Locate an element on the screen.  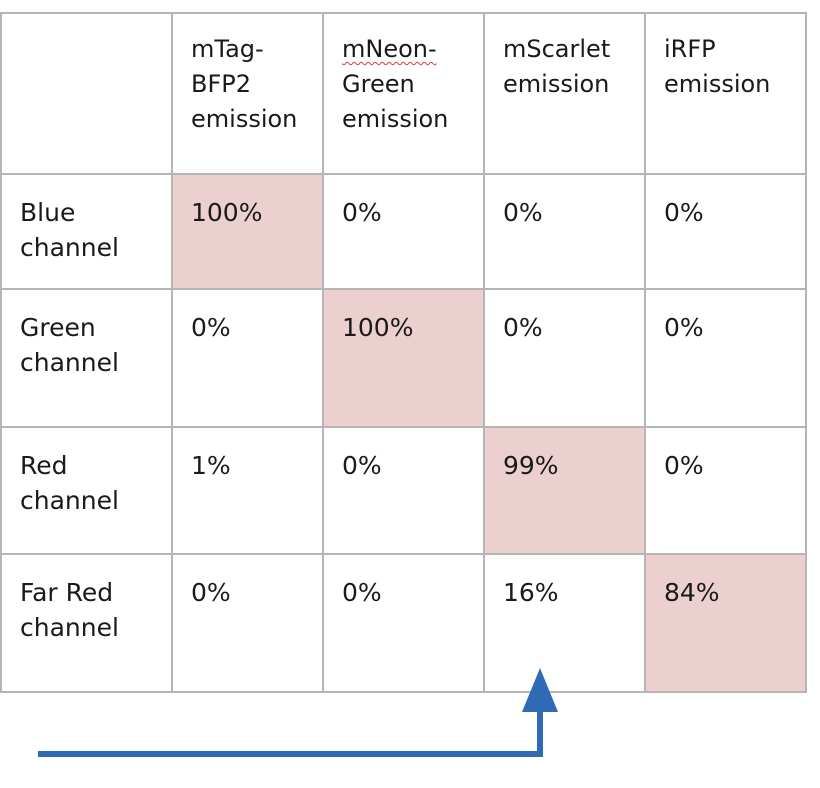
table-cell: 99% is located at coordinates (564, 490).